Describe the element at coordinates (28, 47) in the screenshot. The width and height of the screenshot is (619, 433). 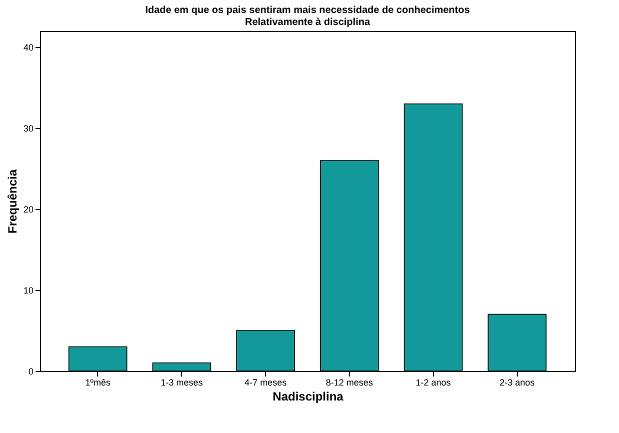
I see `y-tick-label: 40` at that location.